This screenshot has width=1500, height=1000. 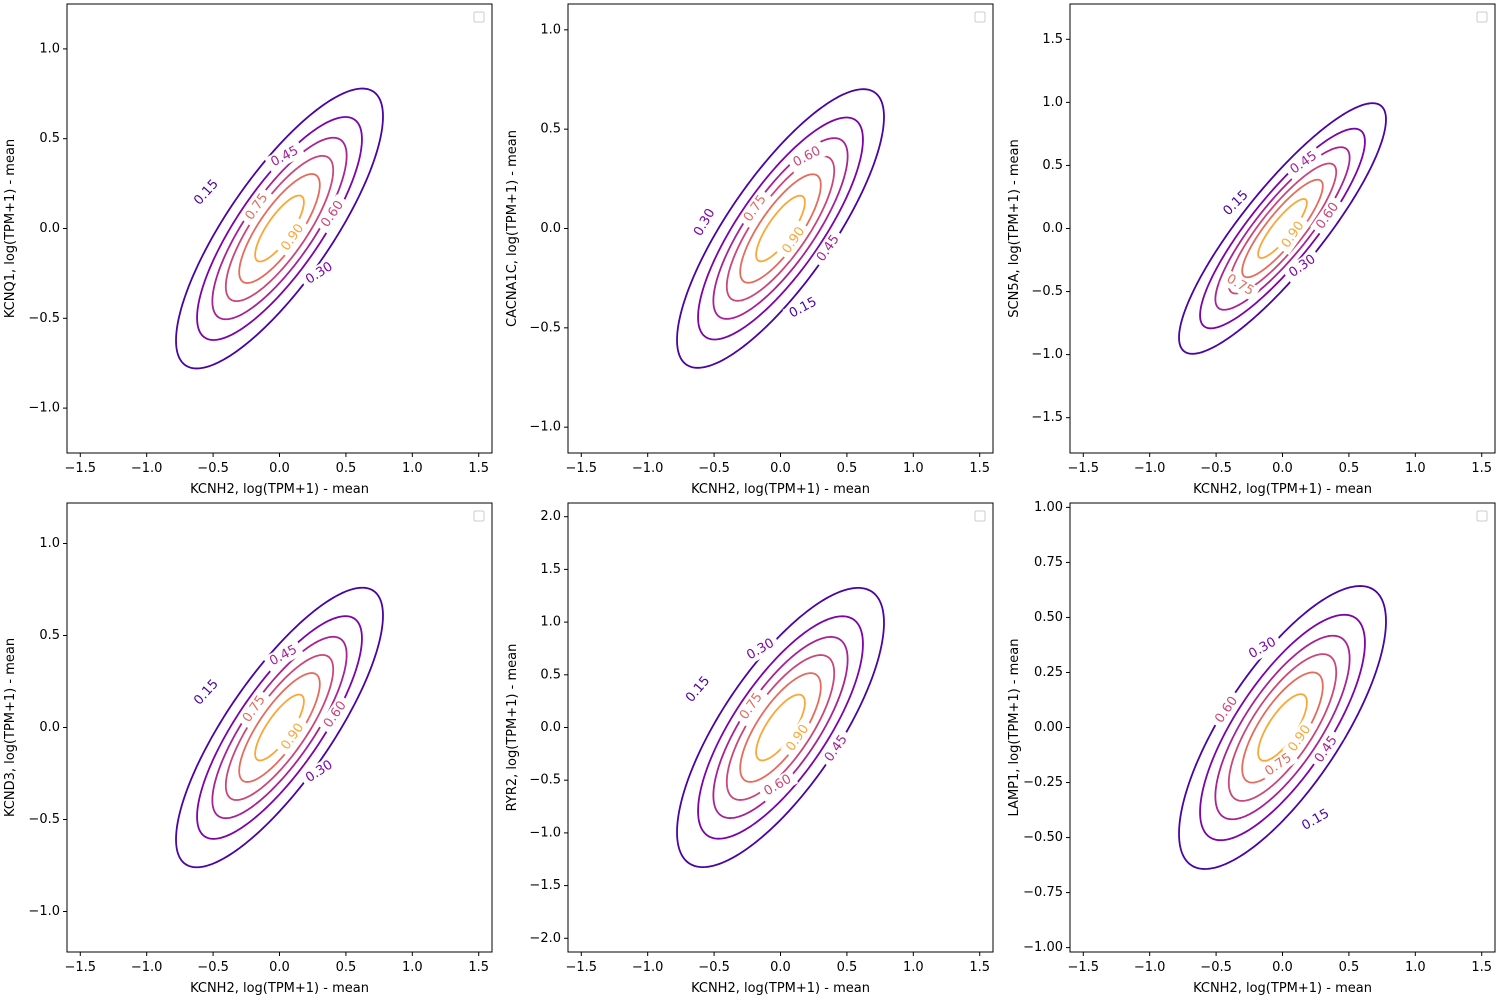 I want to click on contour-label-0.30: 0.30, so click(x=319, y=771).